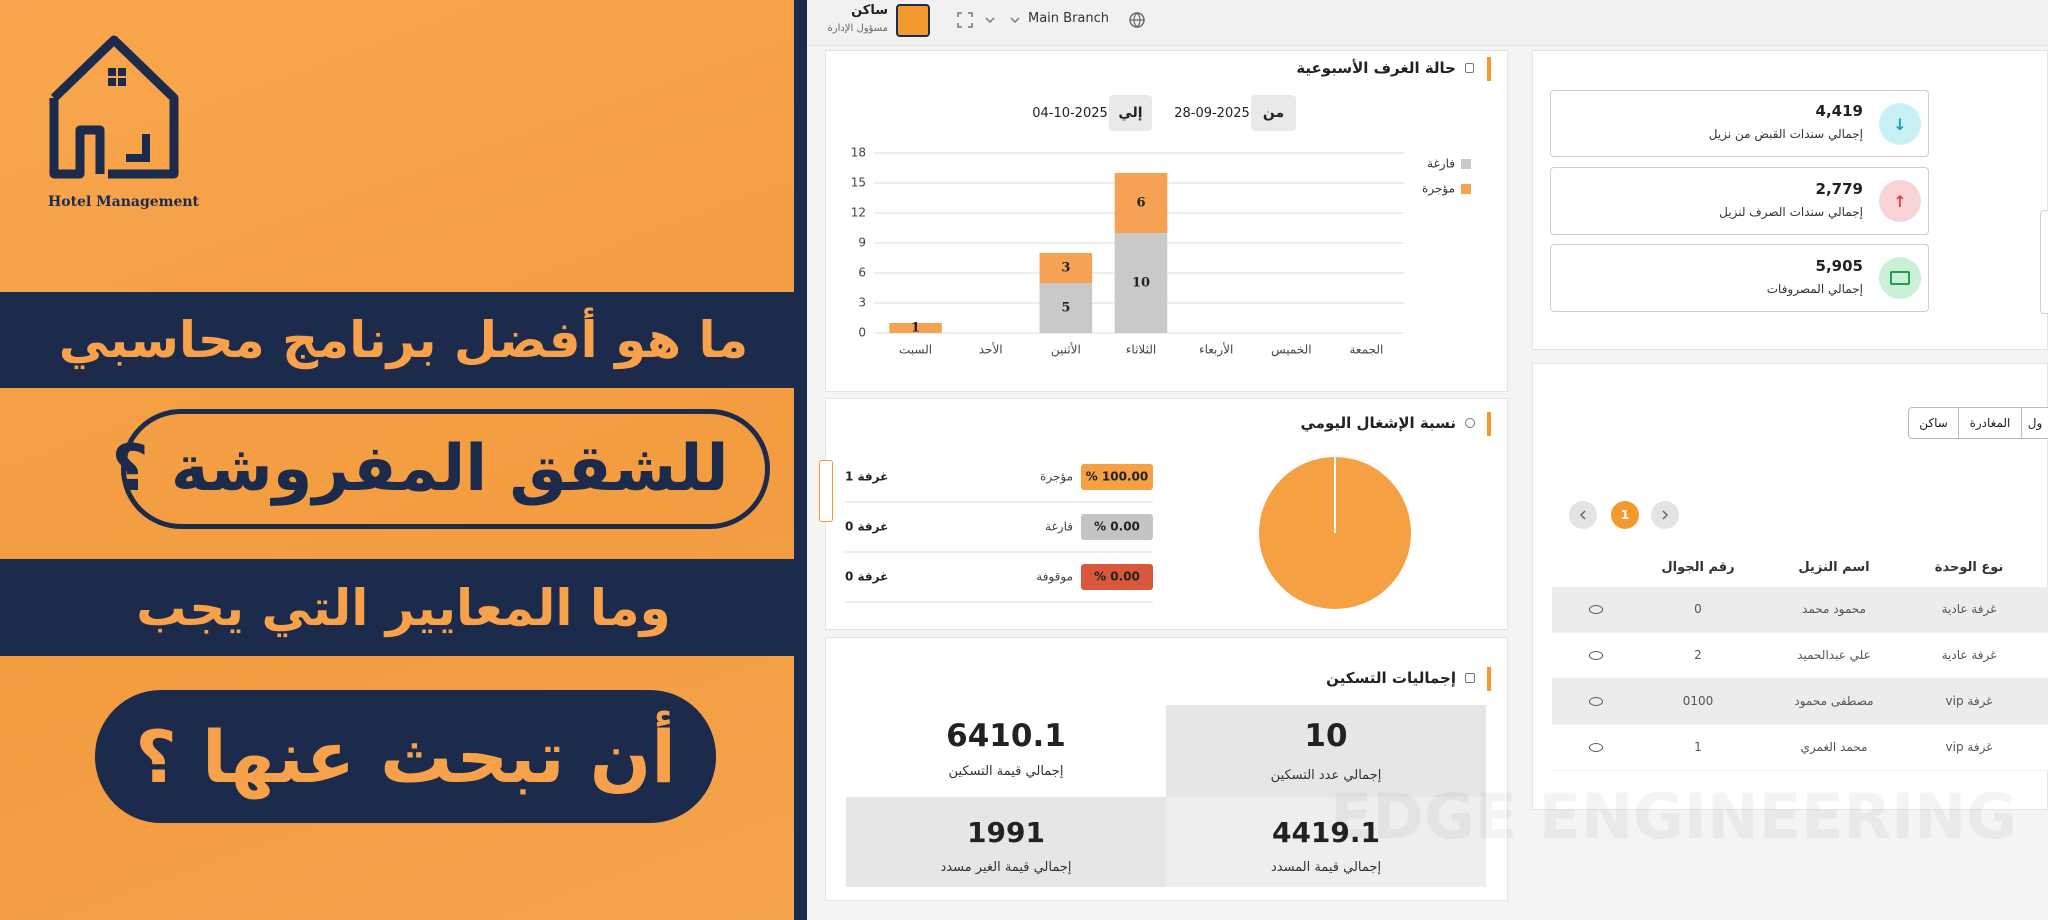 Image resolution: width=2048 pixels, height=920 pixels. What do you see at coordinates (1130, 113) in the screenshot?
I see `to-button: إلي` at bounding box center [1130, 113].